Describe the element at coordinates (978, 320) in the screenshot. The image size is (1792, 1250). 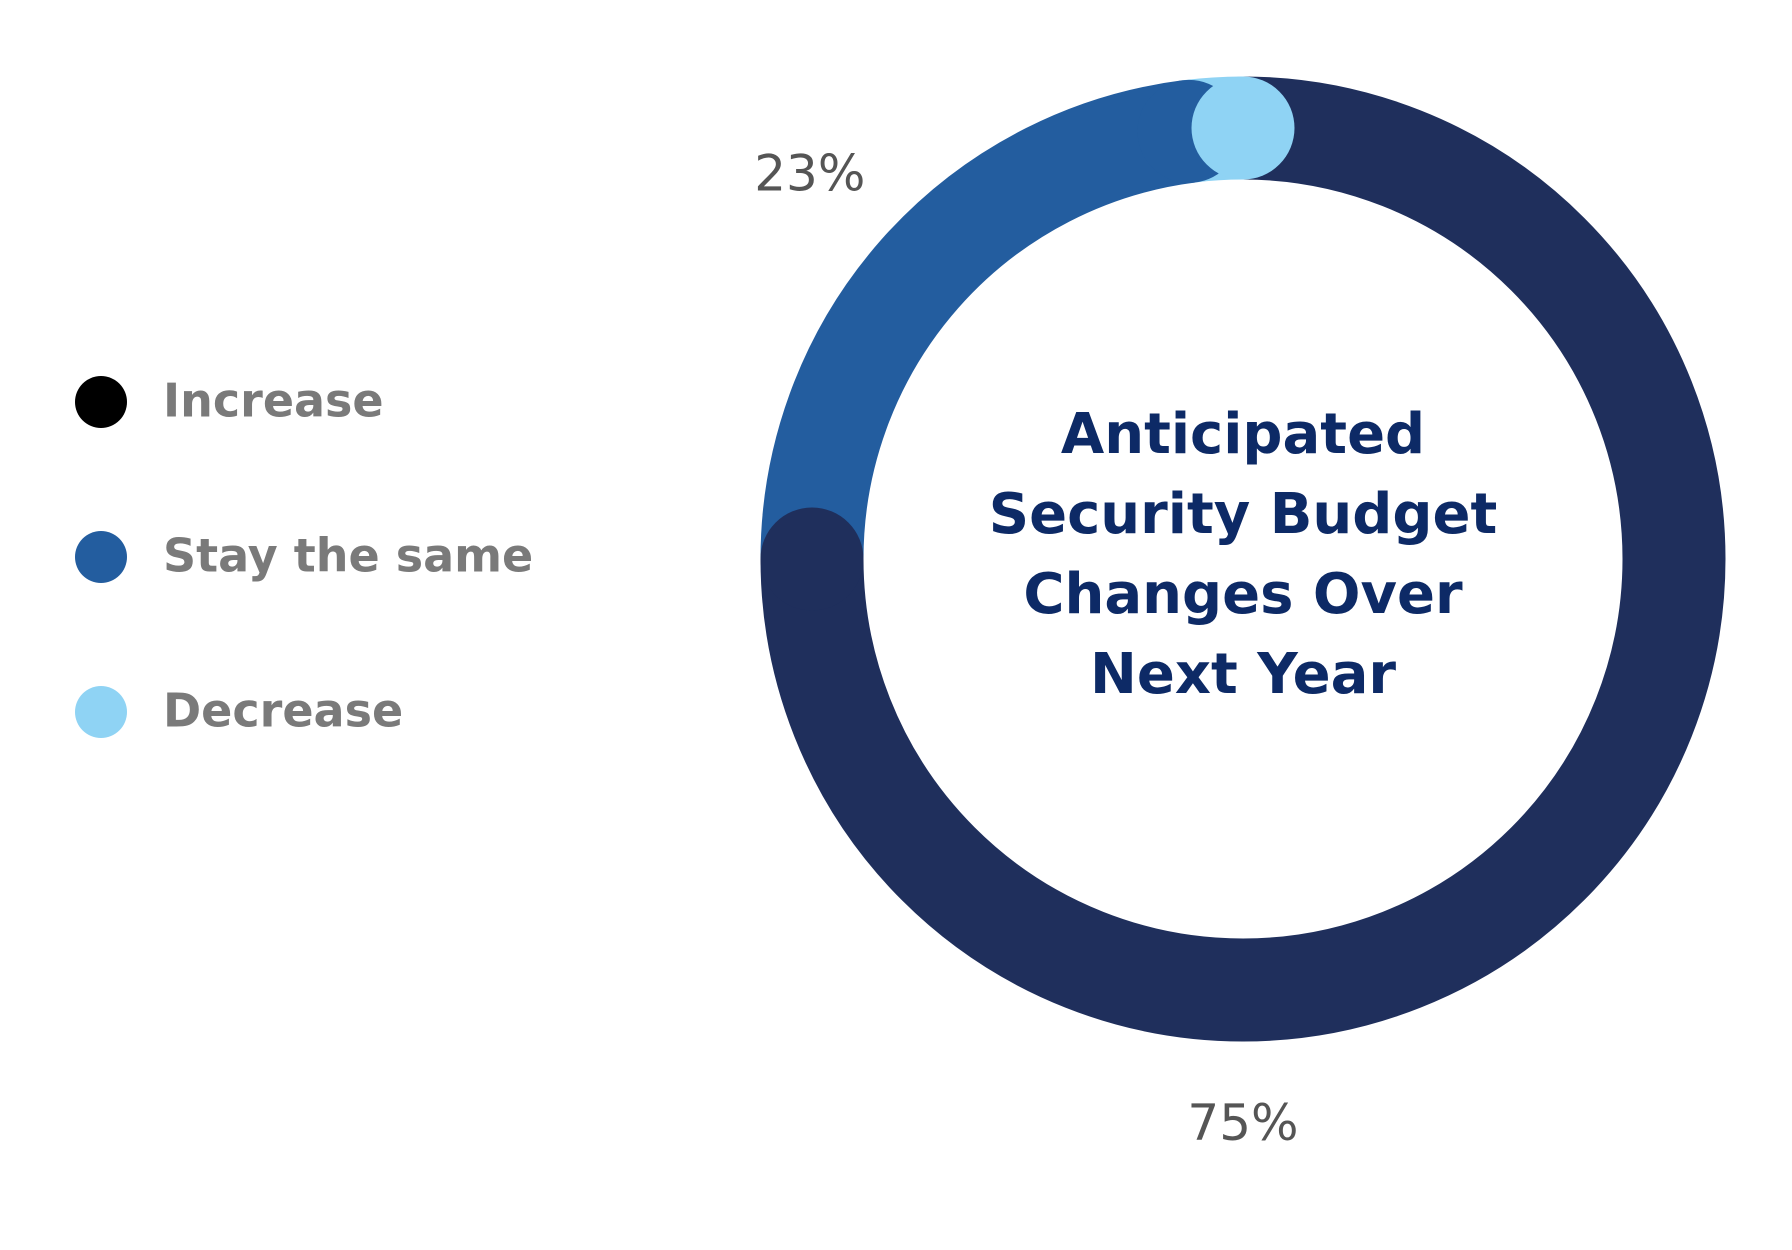
I see `donut-segment` at that location.